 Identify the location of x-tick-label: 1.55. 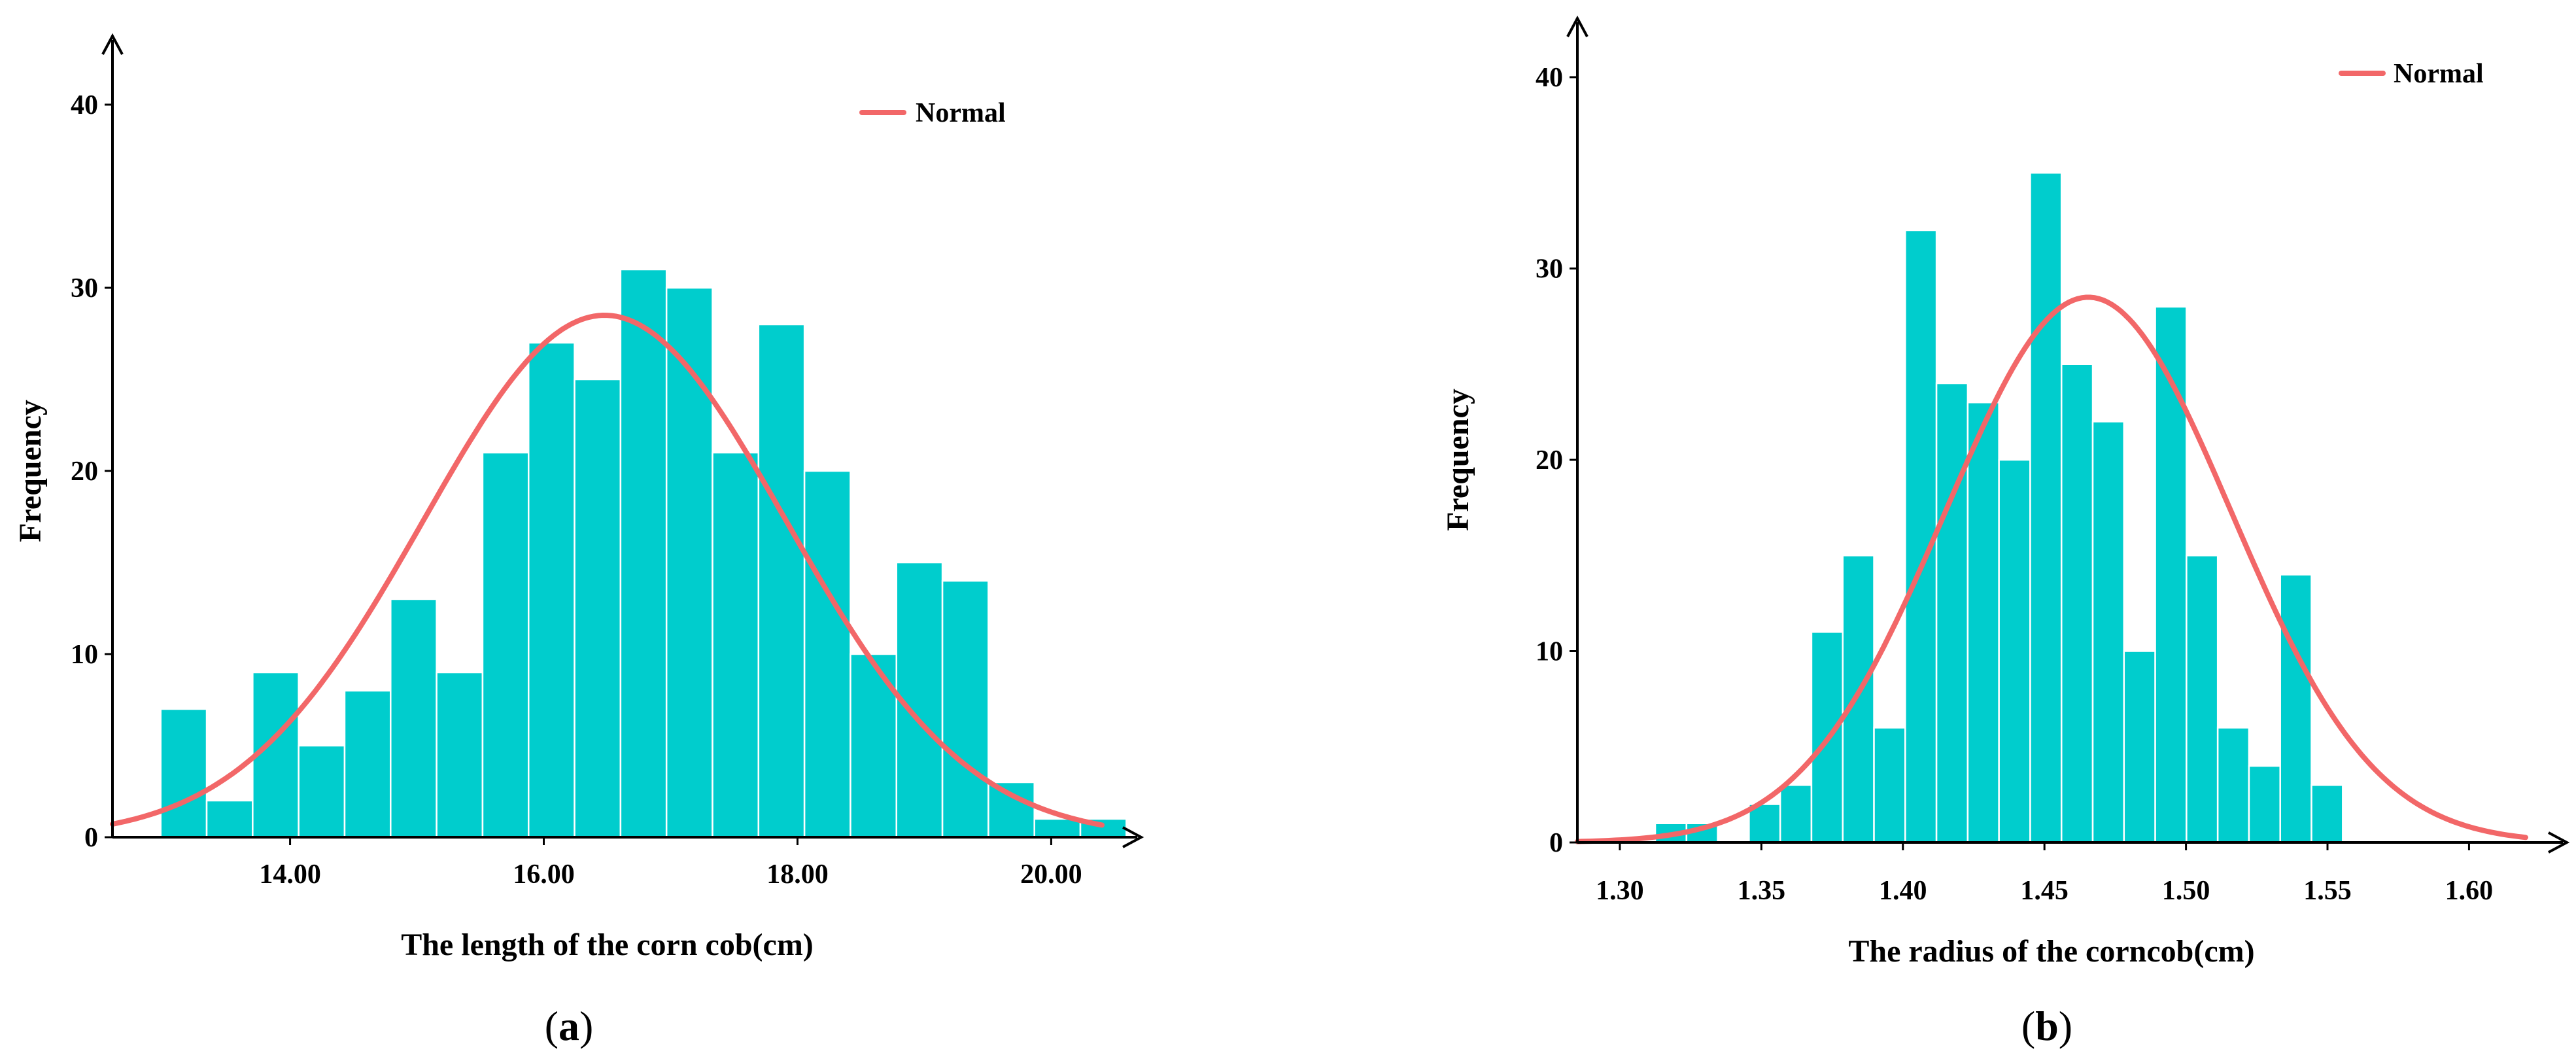
(2327, 891).